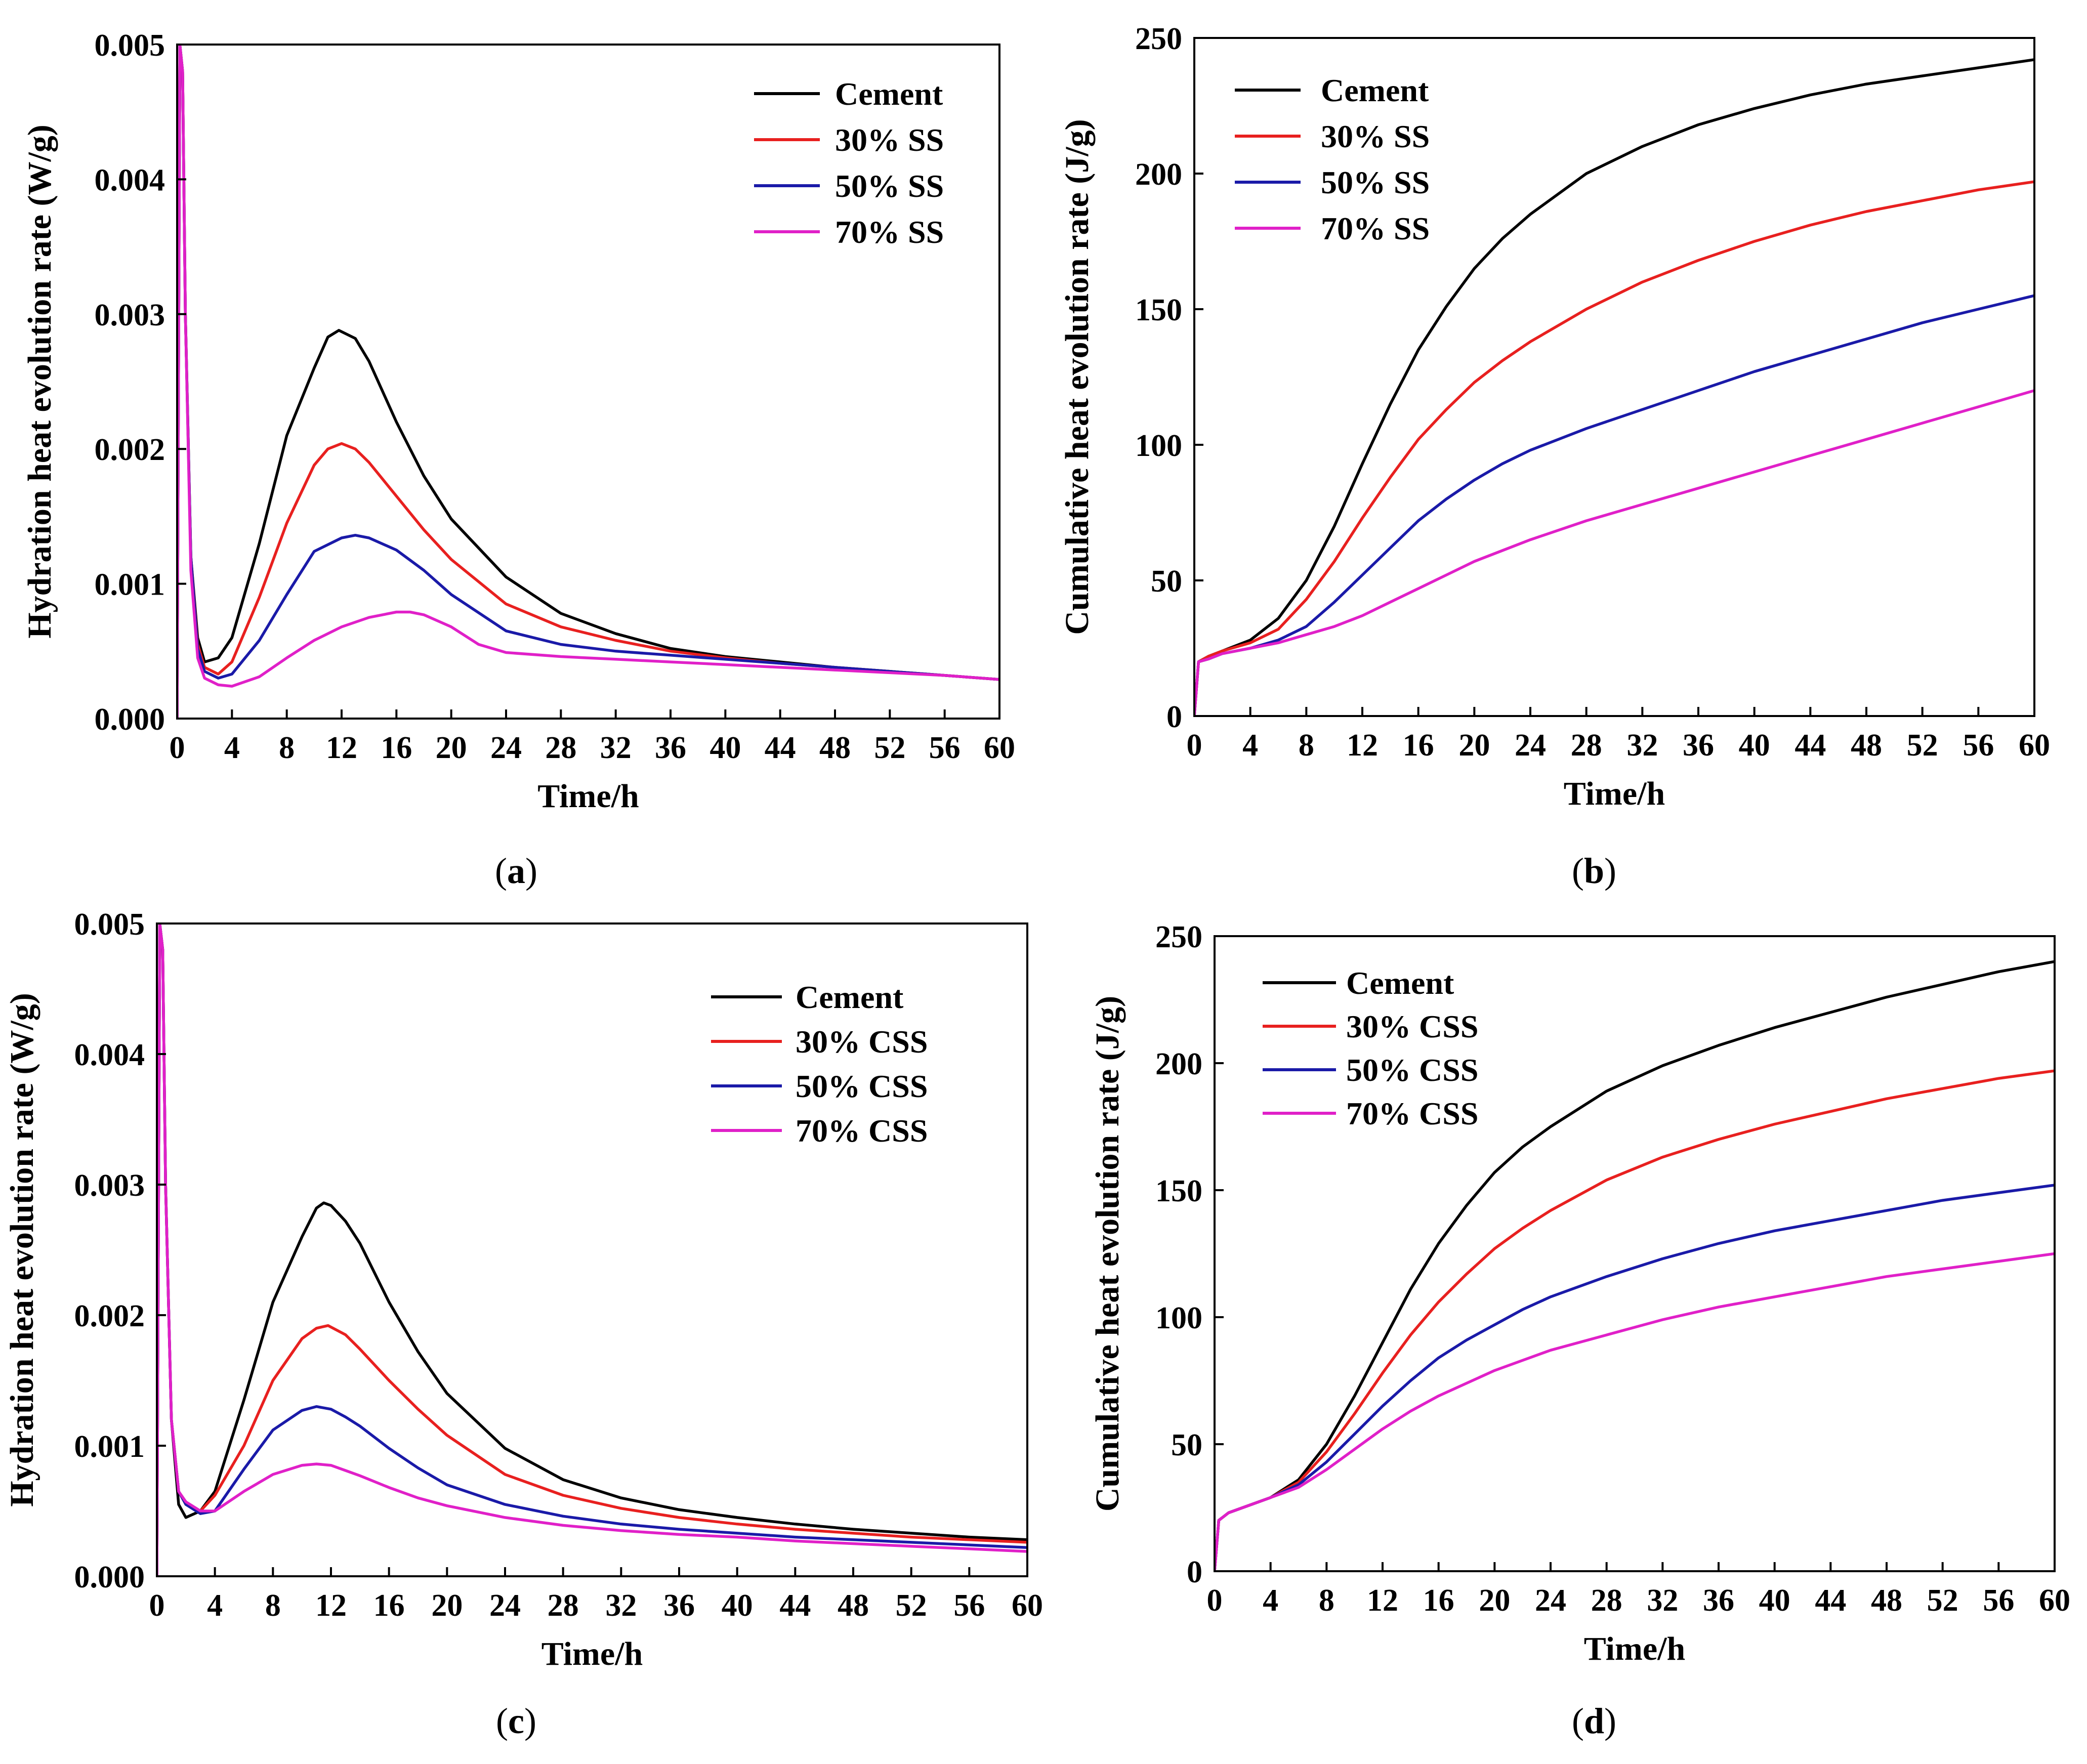  I want to click on series-line-70-css, so click(1635, 1411).